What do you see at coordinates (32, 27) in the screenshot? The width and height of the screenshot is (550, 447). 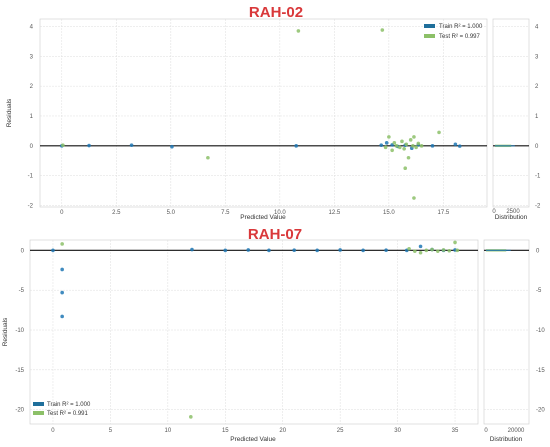 I see `y-tick-label: 4` at bounding box center [32, 27].